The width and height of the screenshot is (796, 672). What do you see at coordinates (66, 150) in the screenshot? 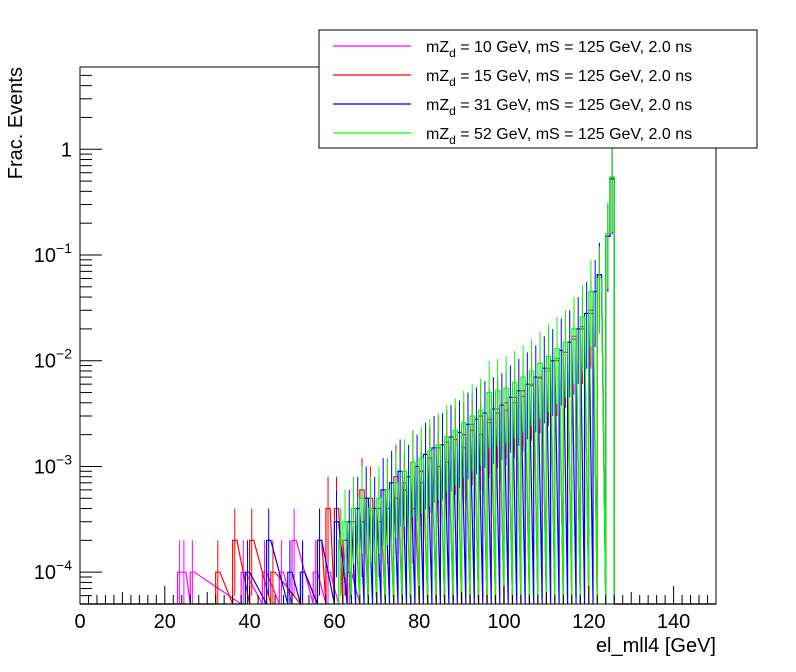
I see `y-tick-label: 1` at bounding box center [66, 150].